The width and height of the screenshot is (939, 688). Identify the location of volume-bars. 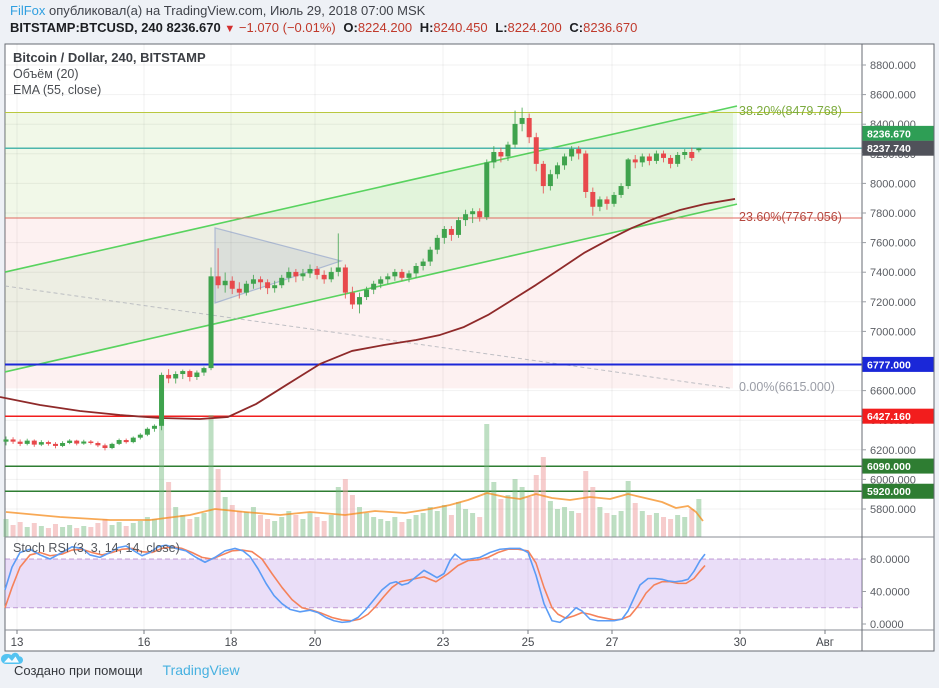
(352, 476).